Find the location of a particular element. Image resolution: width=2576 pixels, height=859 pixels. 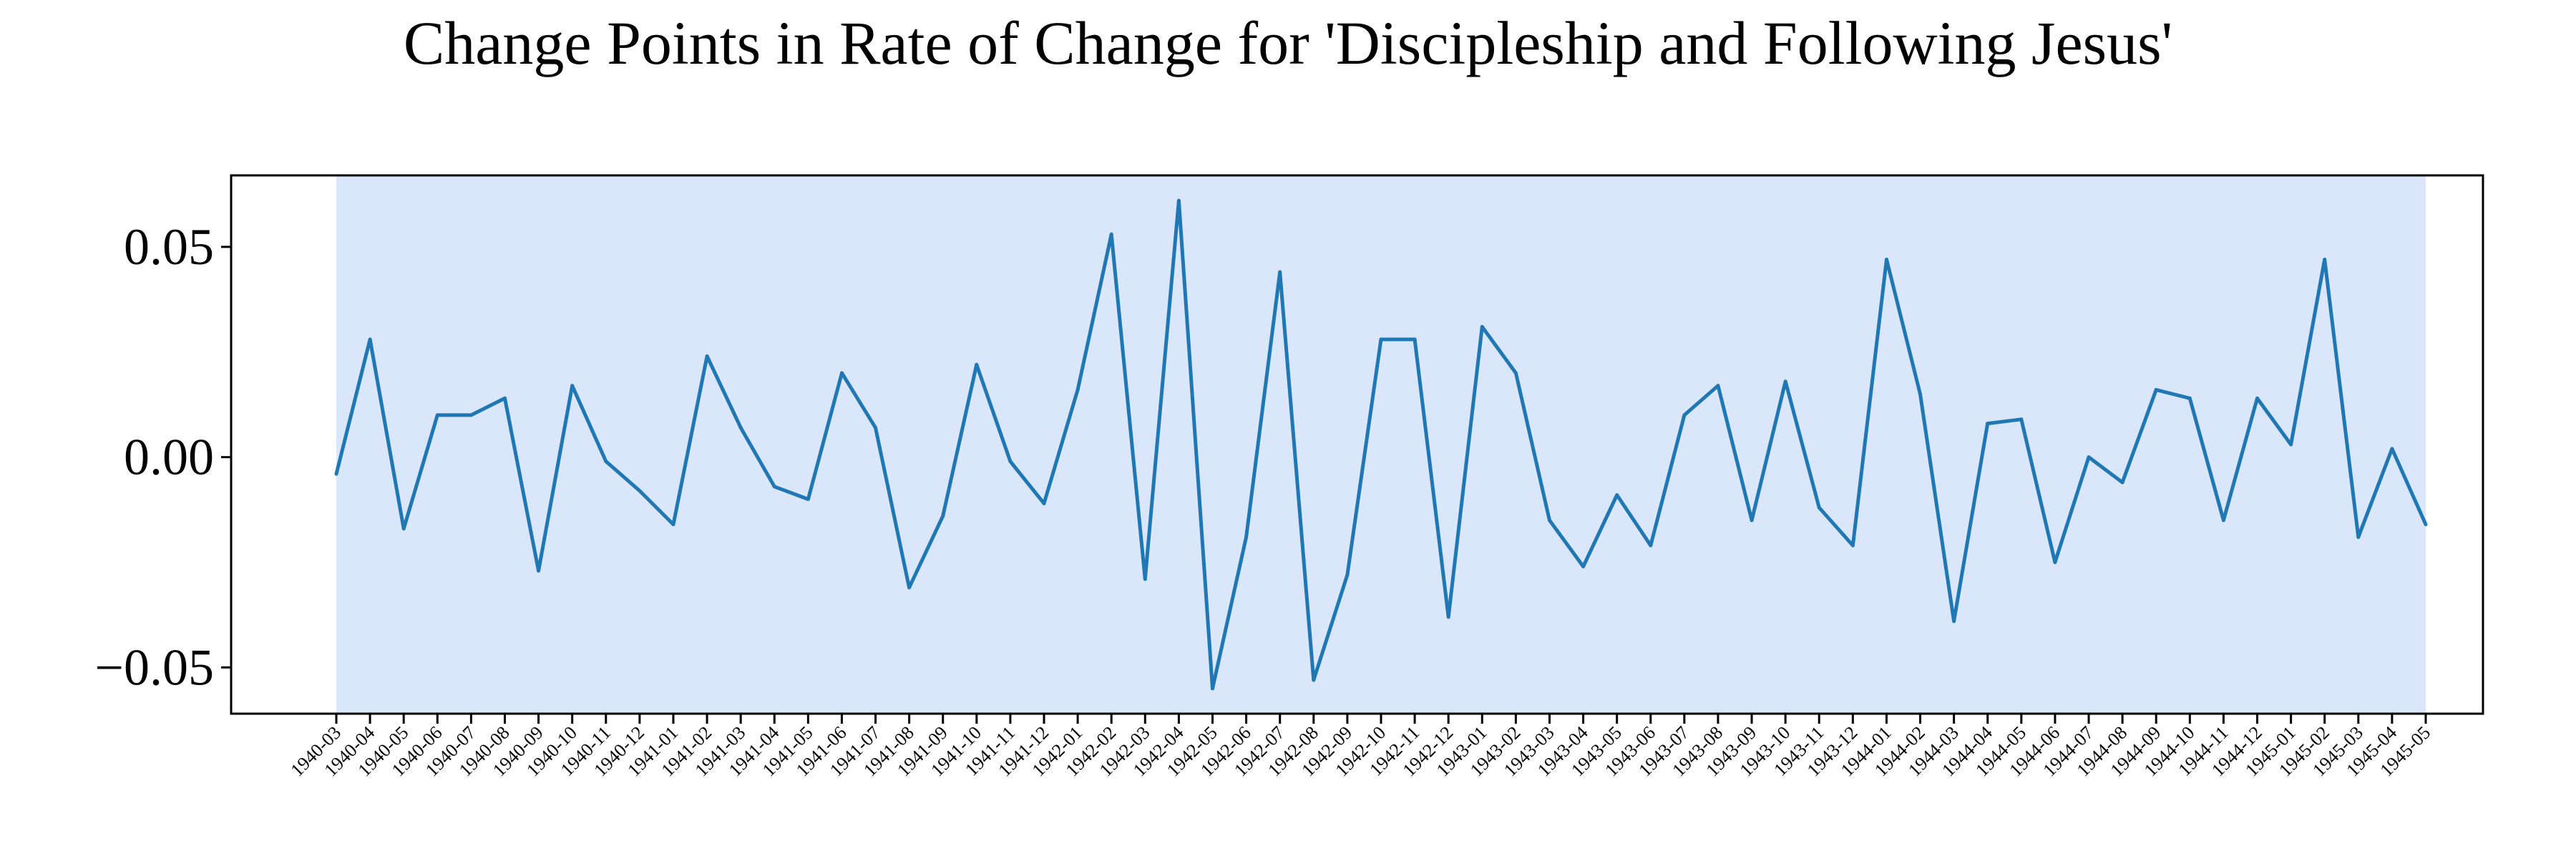

y-axis: −0.05 0.00 0.05 is located at coordinates (162, 457).